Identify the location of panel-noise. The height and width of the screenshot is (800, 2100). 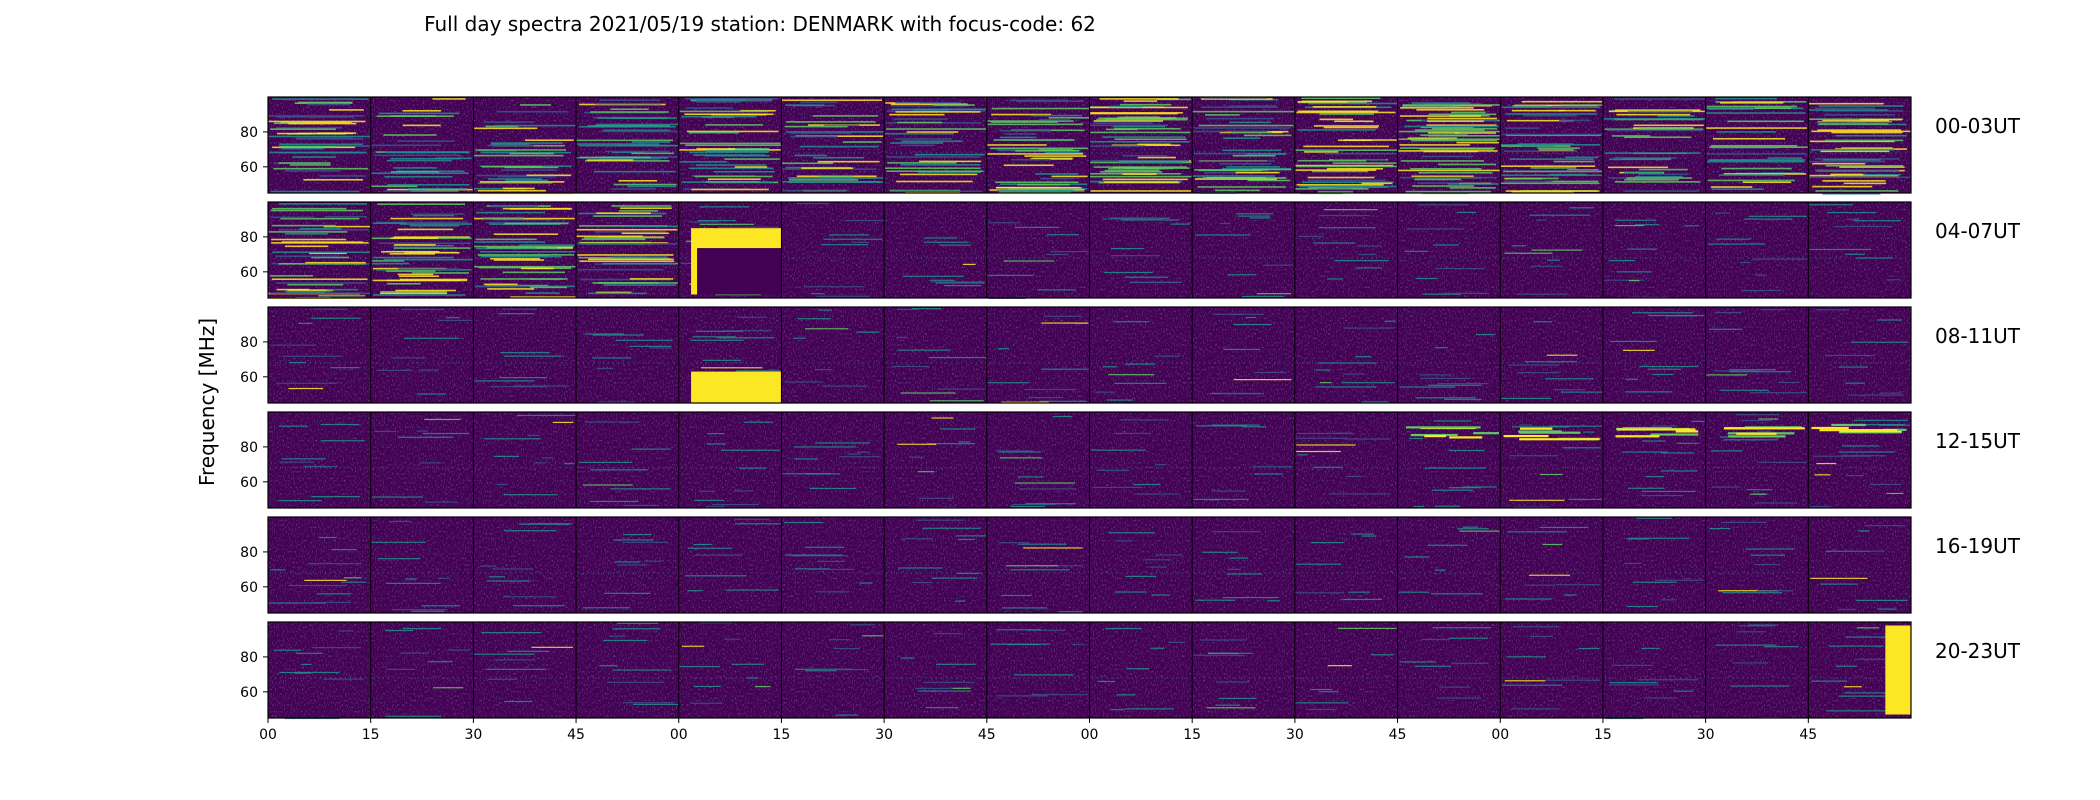
(730, 460).